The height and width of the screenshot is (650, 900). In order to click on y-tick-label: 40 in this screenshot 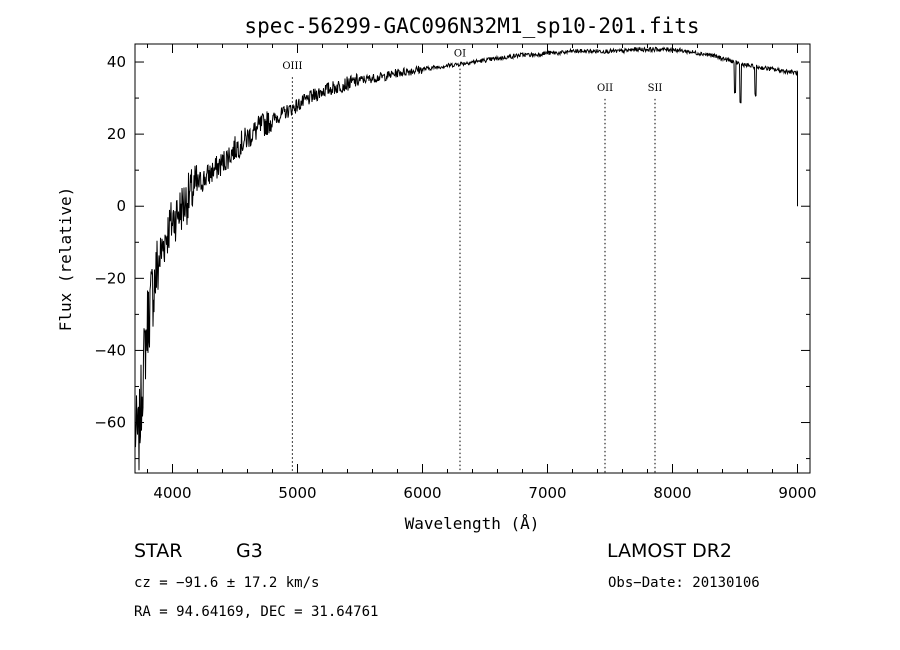, I will do `click(116, 62)`.